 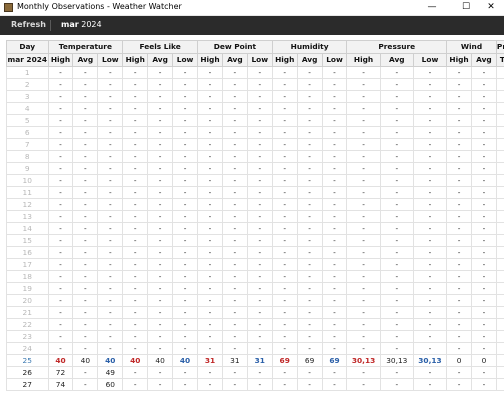 What do you see at coordinates (85, 60) in the screenshot?
I see `column-header: Avg` at bounding box center [85, 60].